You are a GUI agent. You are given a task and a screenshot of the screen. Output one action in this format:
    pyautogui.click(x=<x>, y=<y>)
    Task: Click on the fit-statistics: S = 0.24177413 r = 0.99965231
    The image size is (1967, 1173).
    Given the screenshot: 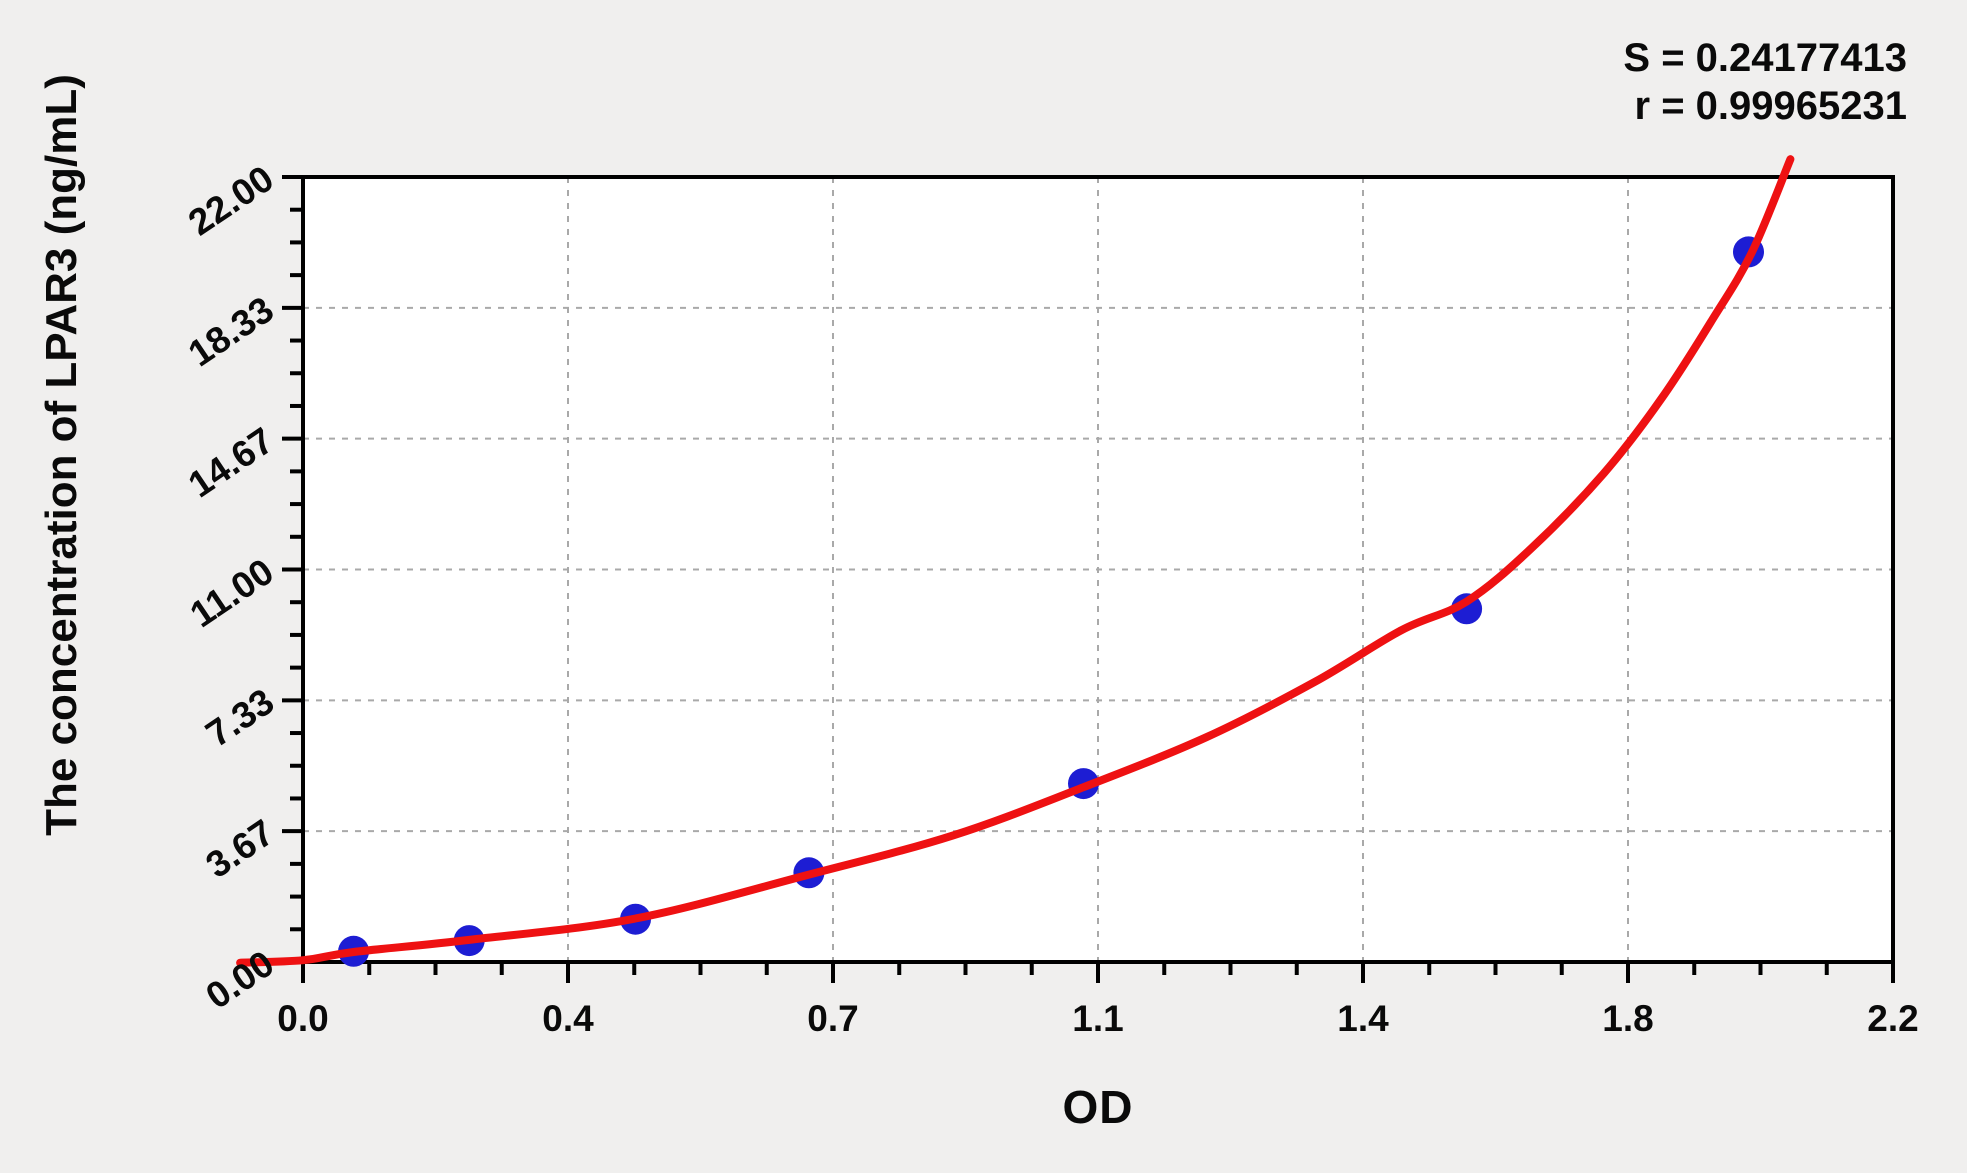 What is the action you would take?
    pyautogui.click(x=1765, y=82)
    